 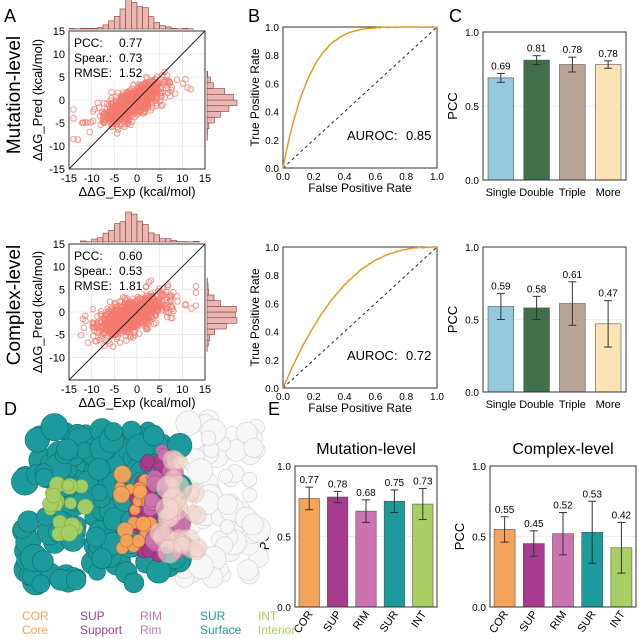 I want to click on x-tick-label: Triple, so click(x=572, y=193).